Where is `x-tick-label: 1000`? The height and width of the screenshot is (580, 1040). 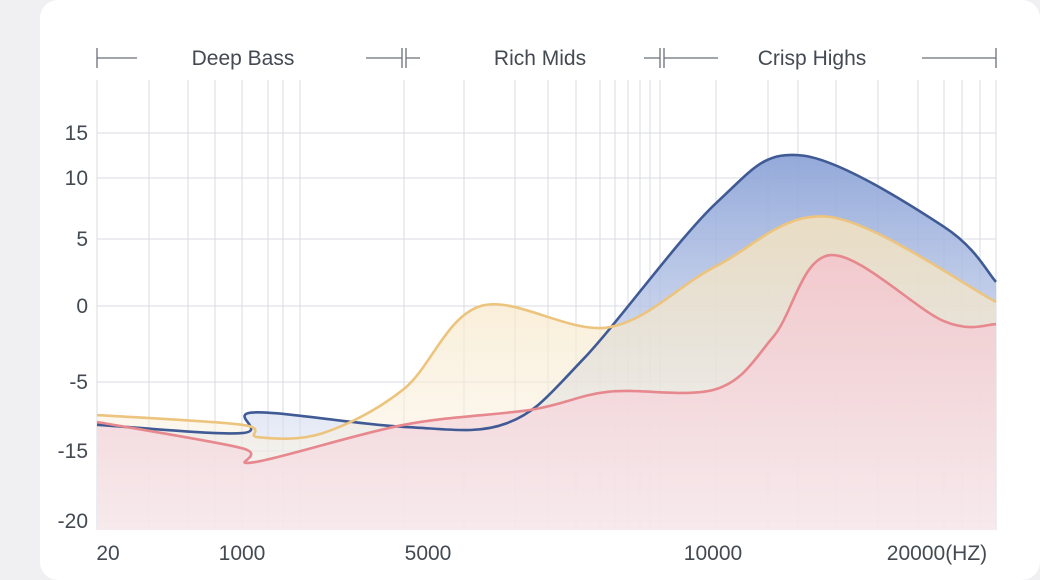 x-tick-label: 1000 is located at coordinates (242, 553).